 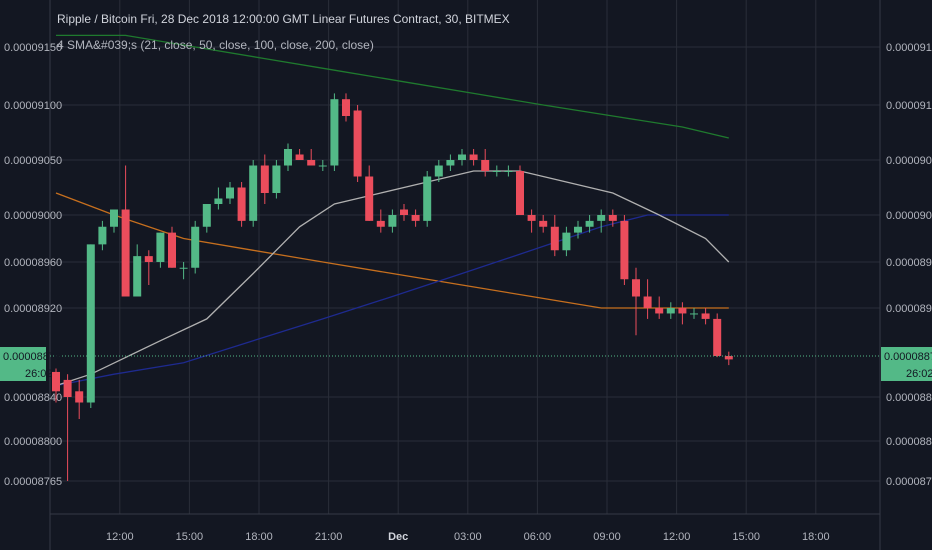 What do you see at coordinates (909, 442) in the screenshot?
I see `y-tick-label: 0.00008800` at bounding box center [909, 442].